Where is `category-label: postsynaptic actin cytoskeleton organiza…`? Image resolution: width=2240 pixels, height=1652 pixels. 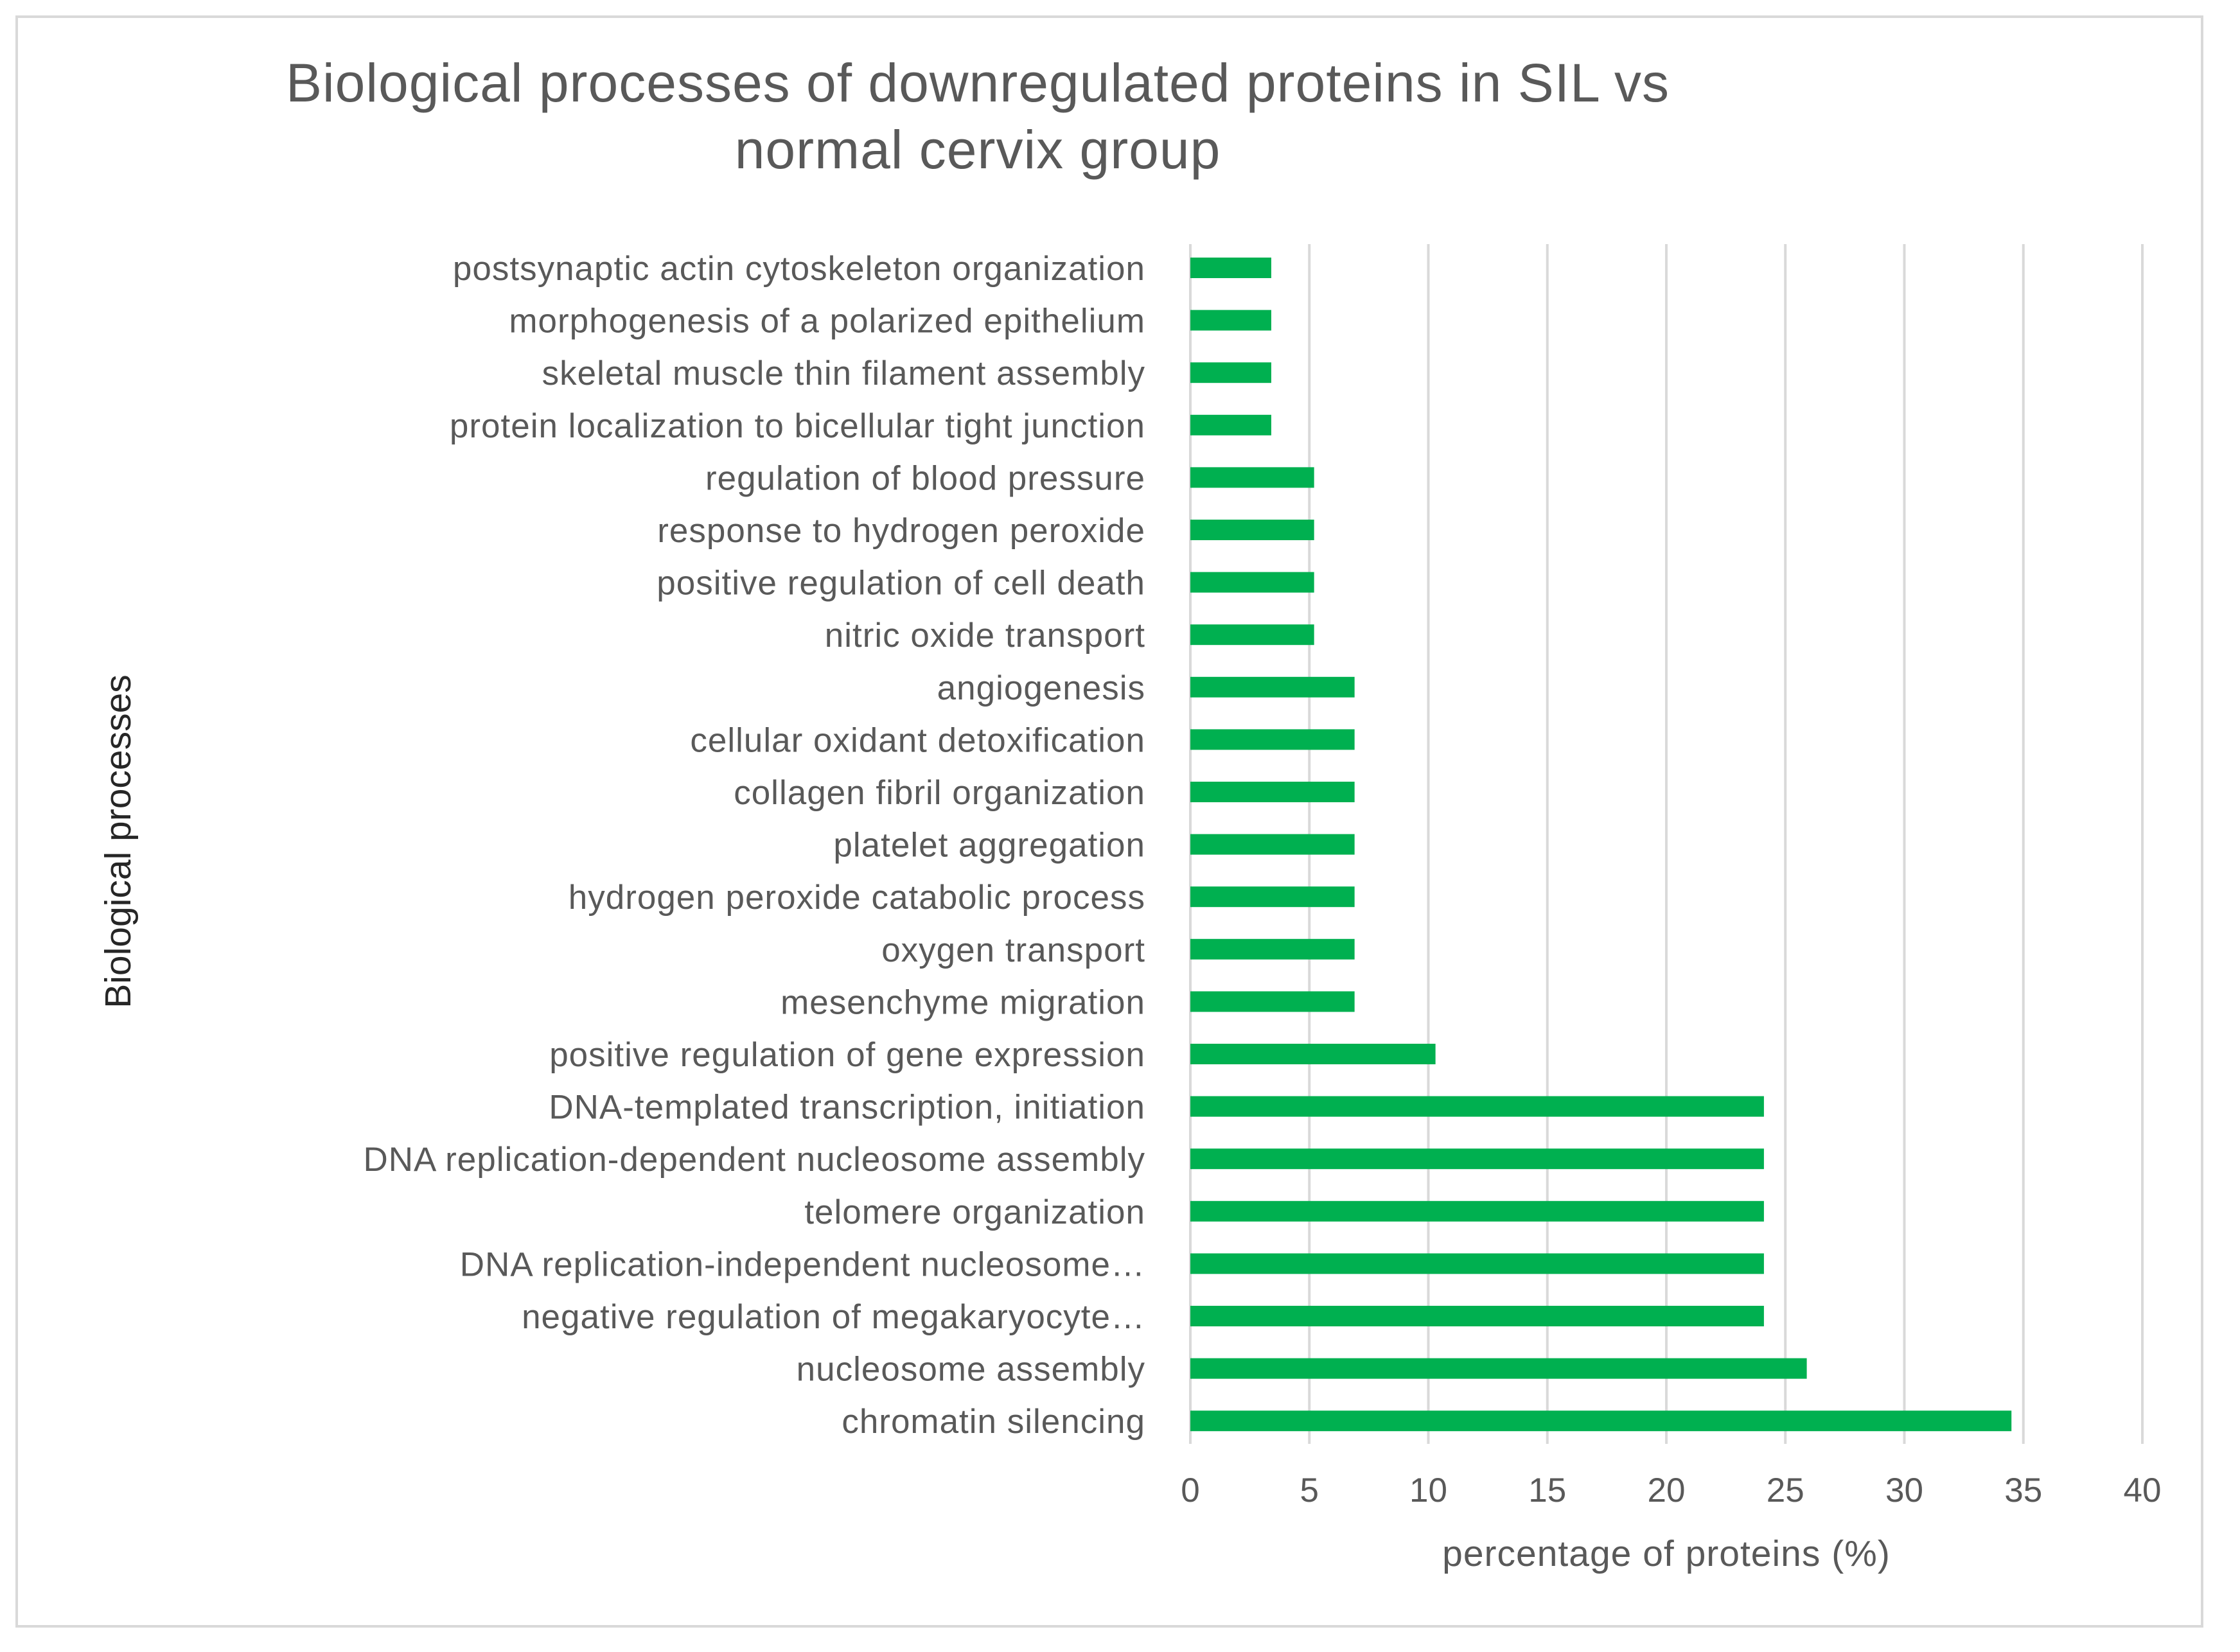
category-label: postsynaptic actin cytoskeleton organiza… is located at coordinates (799, 269).